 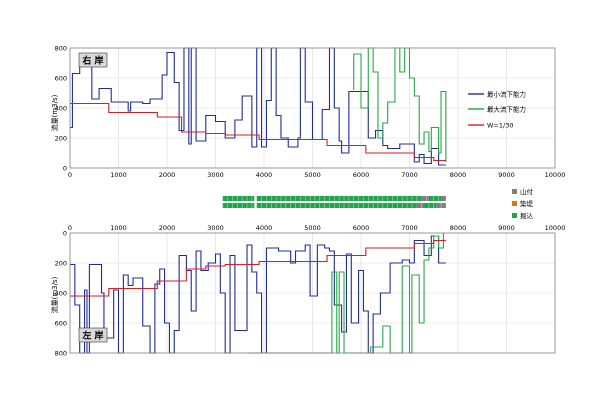 I want to click on right-bank-label-box, so click(x=93, y=60).